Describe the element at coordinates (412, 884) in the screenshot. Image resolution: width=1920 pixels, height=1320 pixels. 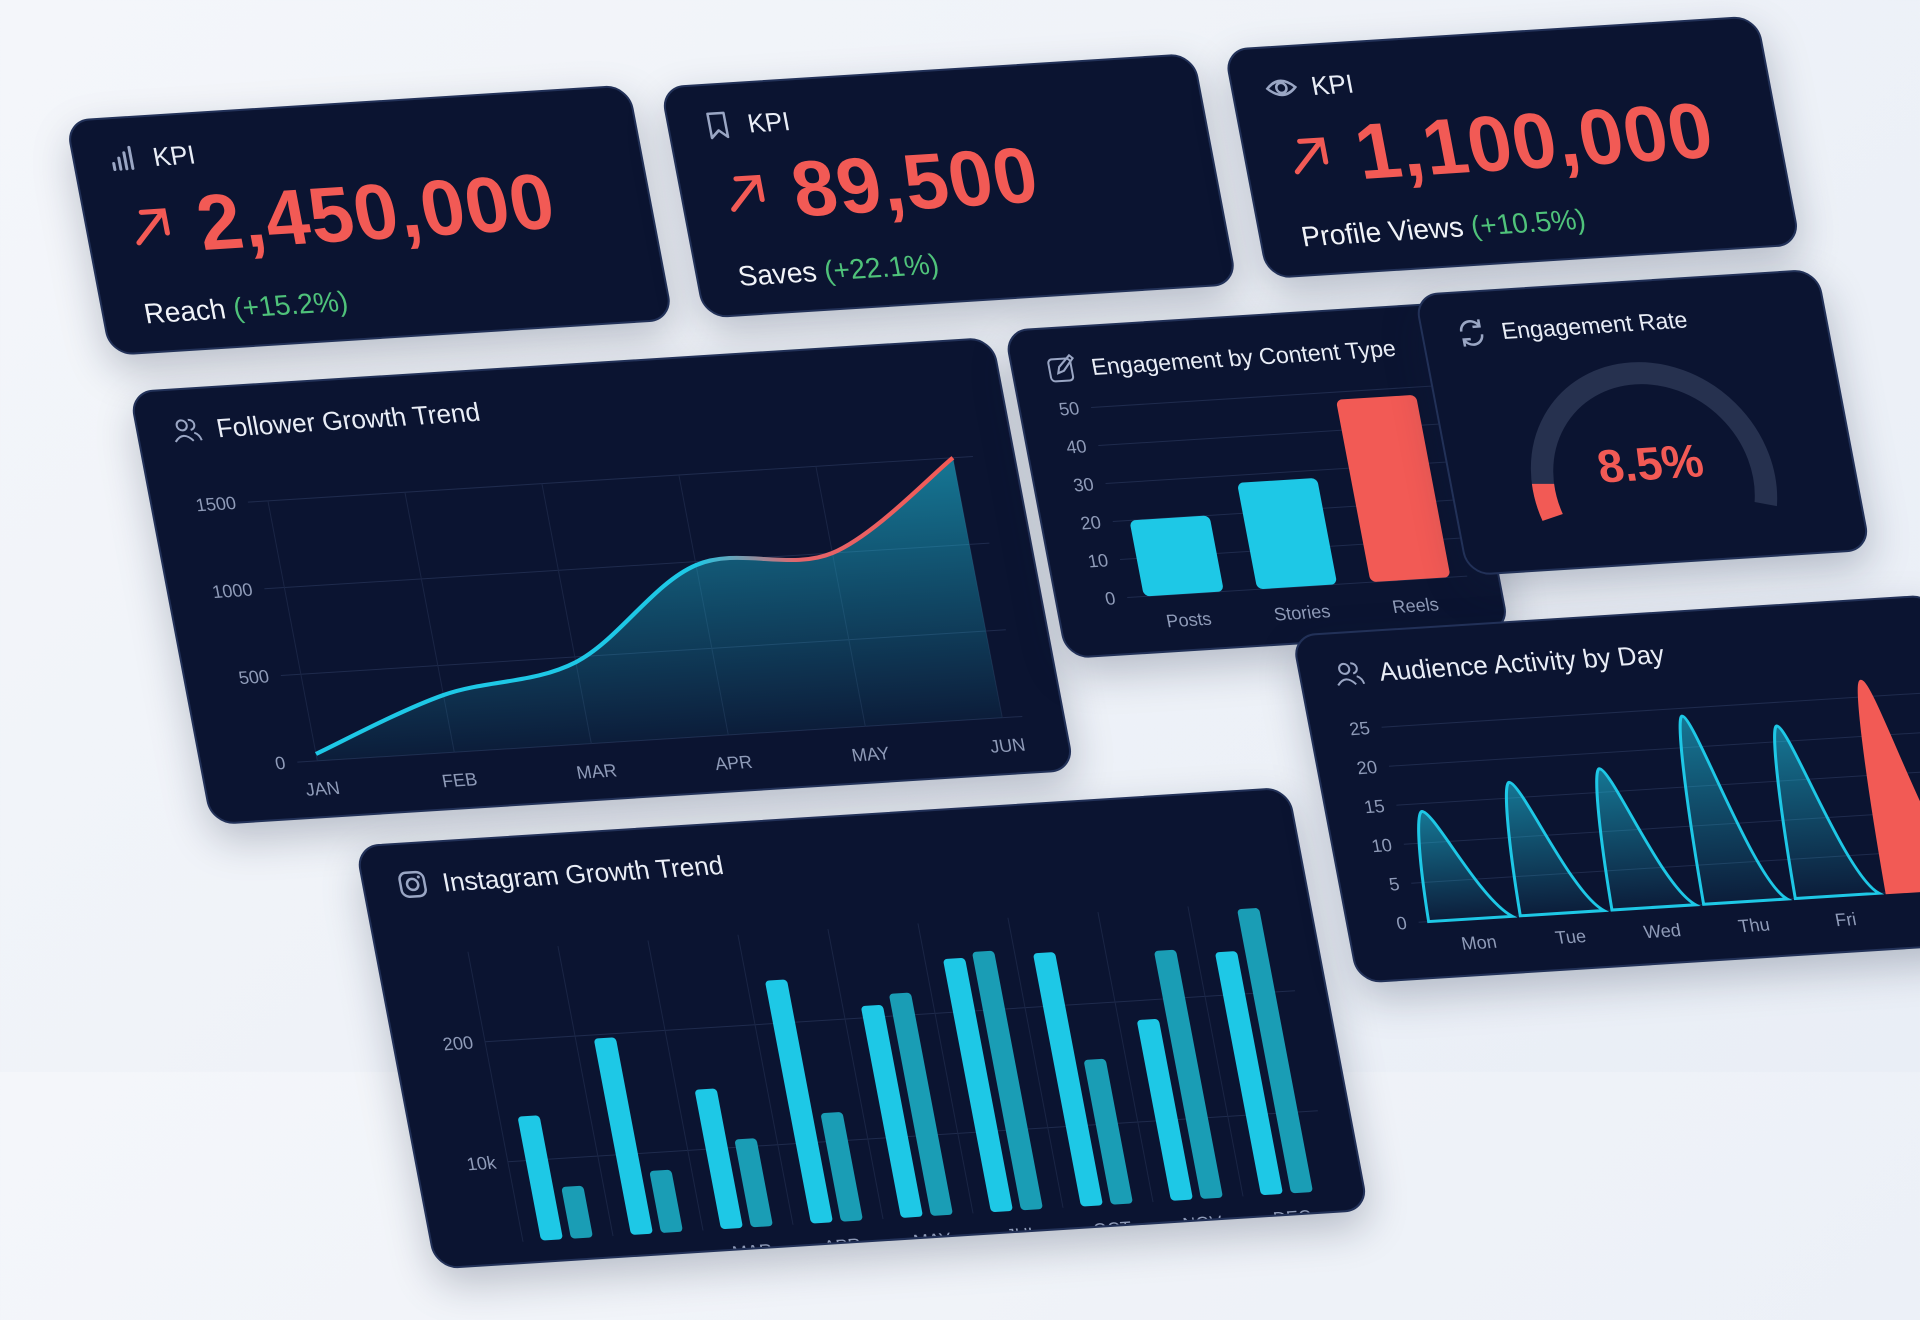
I see `instagram-icon` at that location.